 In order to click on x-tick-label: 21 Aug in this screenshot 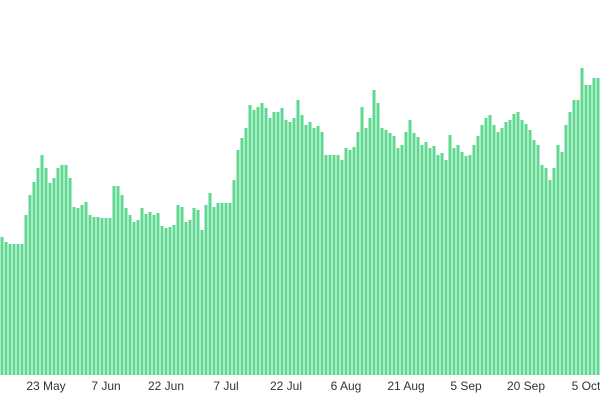, I will do `click(405, 386)`.